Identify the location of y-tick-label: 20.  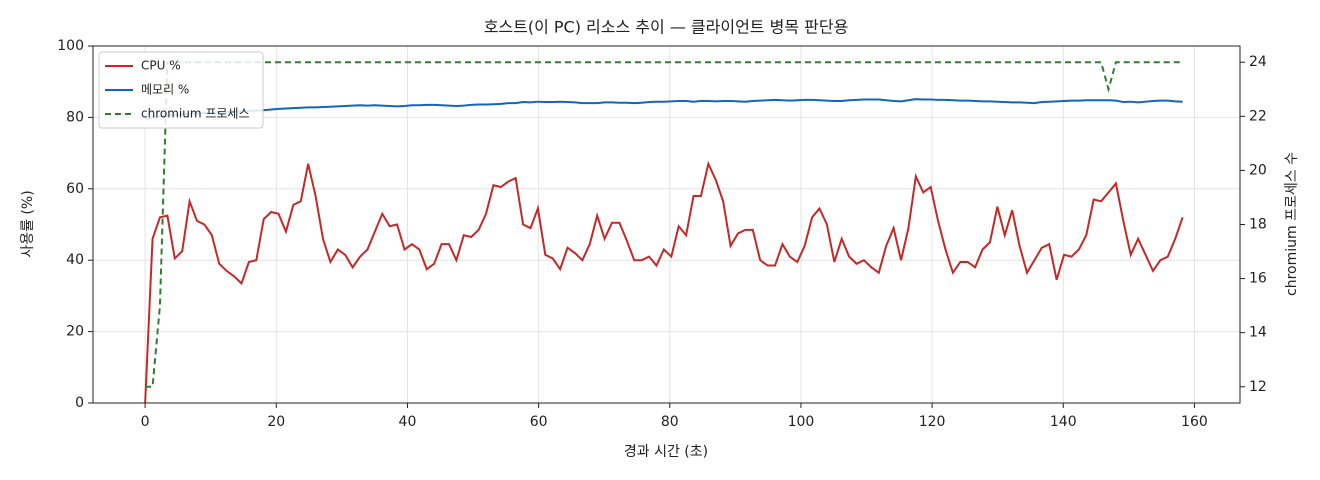
(75, 332).